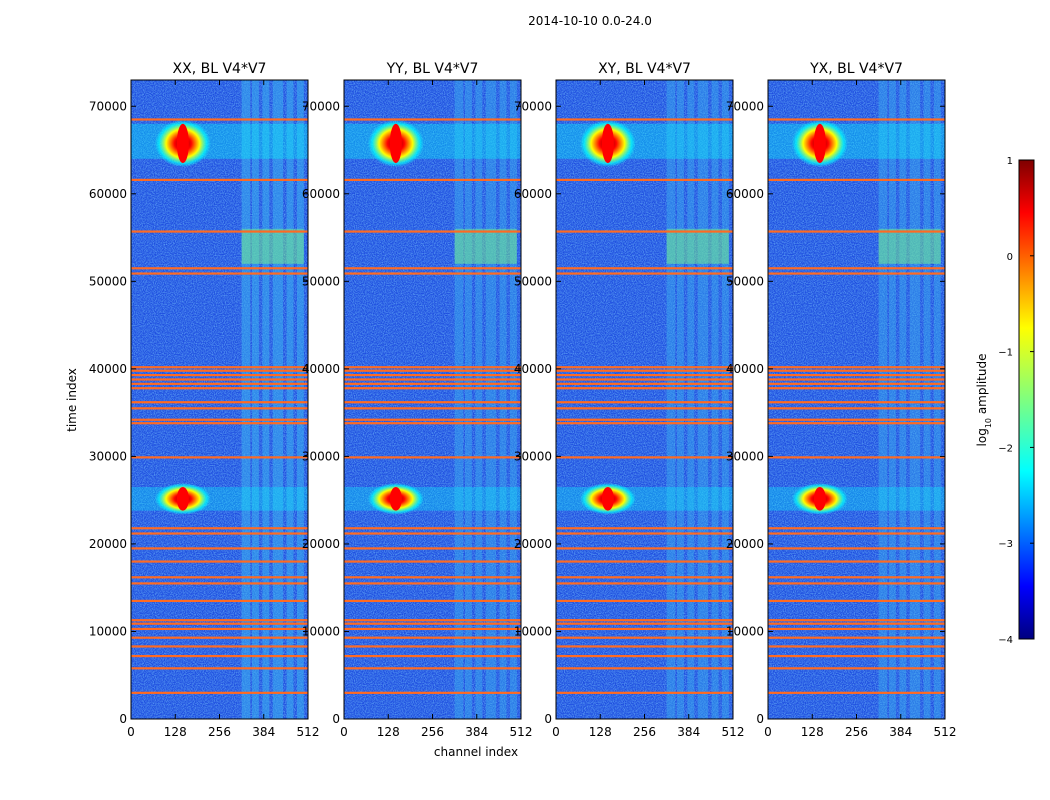  I want to click on y-tick-label: 30000, so click(533, 456).